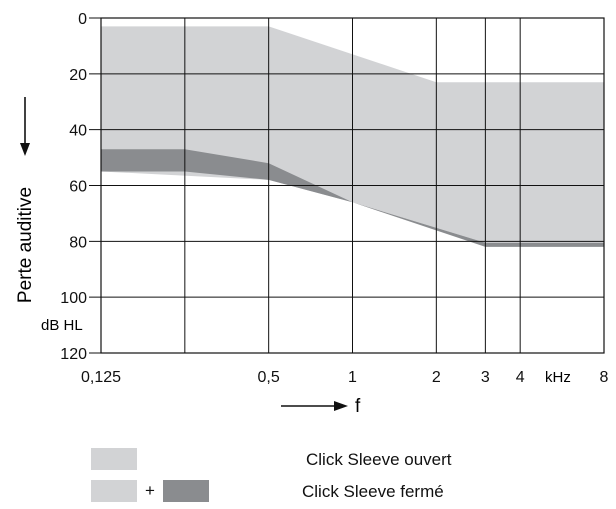  I want to click on x-axis-arrow, so click(314, 406).